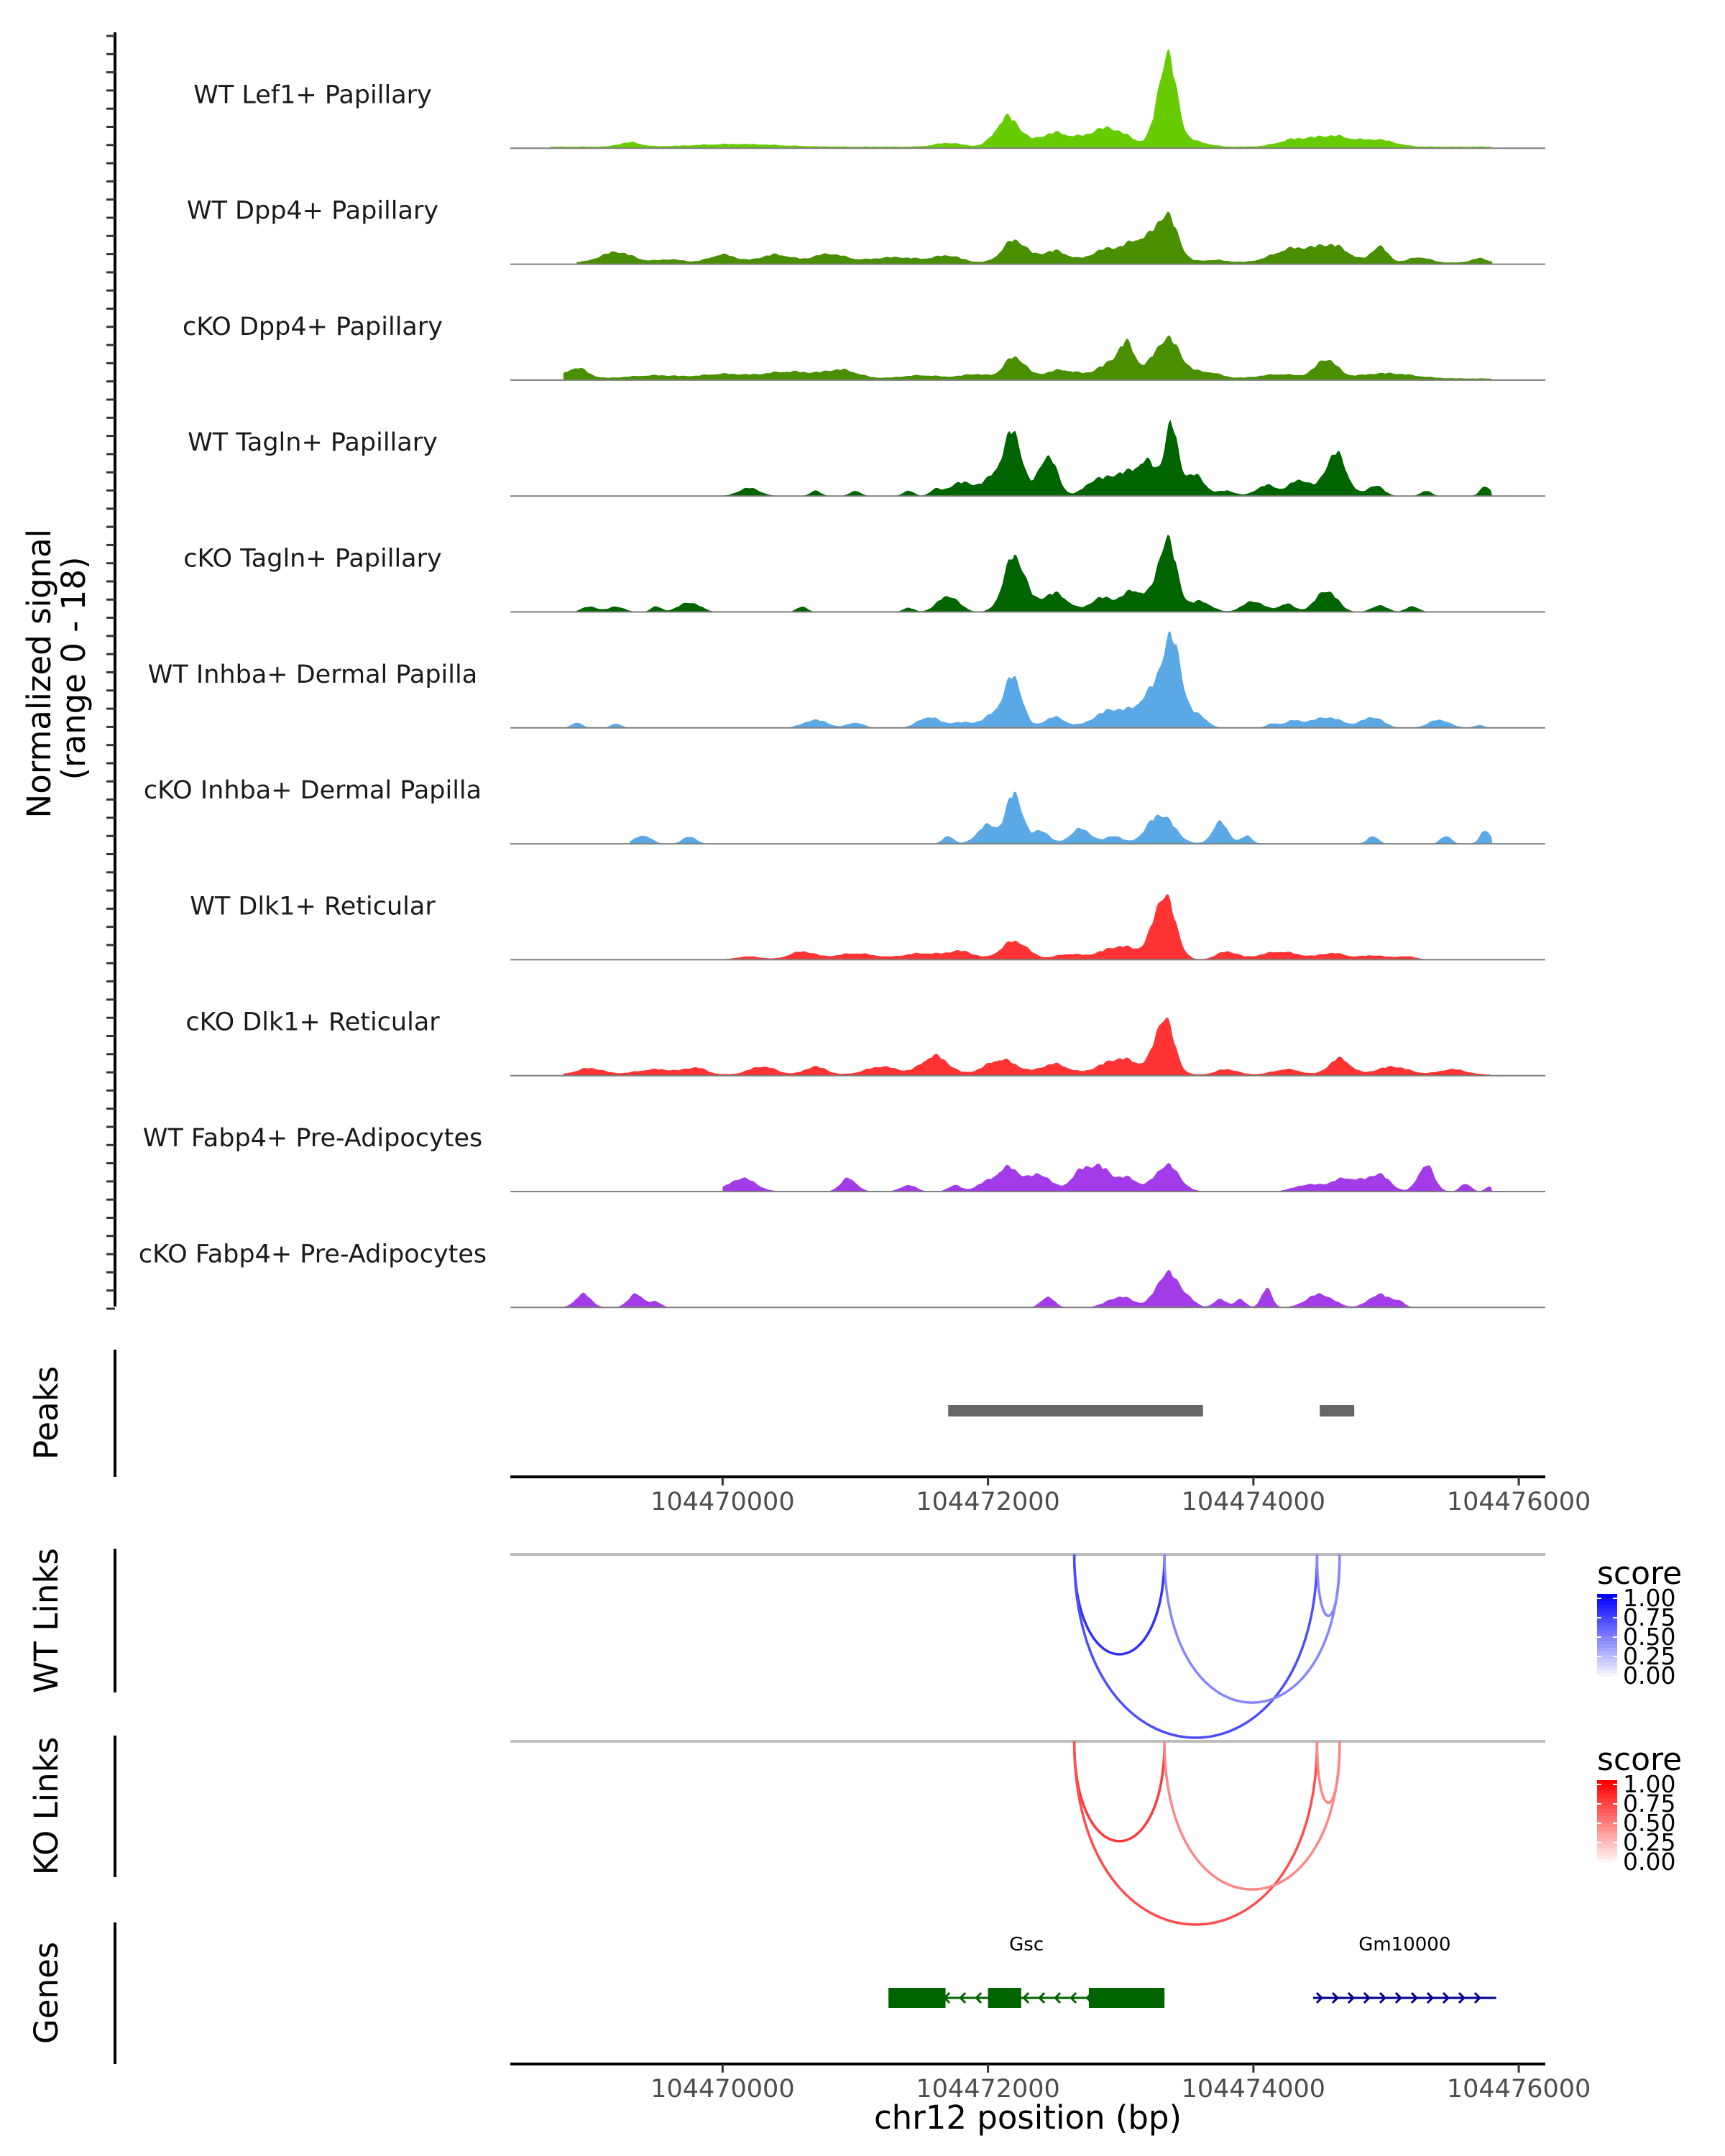 The width and height of the screenshot is (1725, 2156). Describe the element at coordinates (313, 907) in the screenshot. I see `coverage-track-label: WT Dlk1+ Reticular` at that location.